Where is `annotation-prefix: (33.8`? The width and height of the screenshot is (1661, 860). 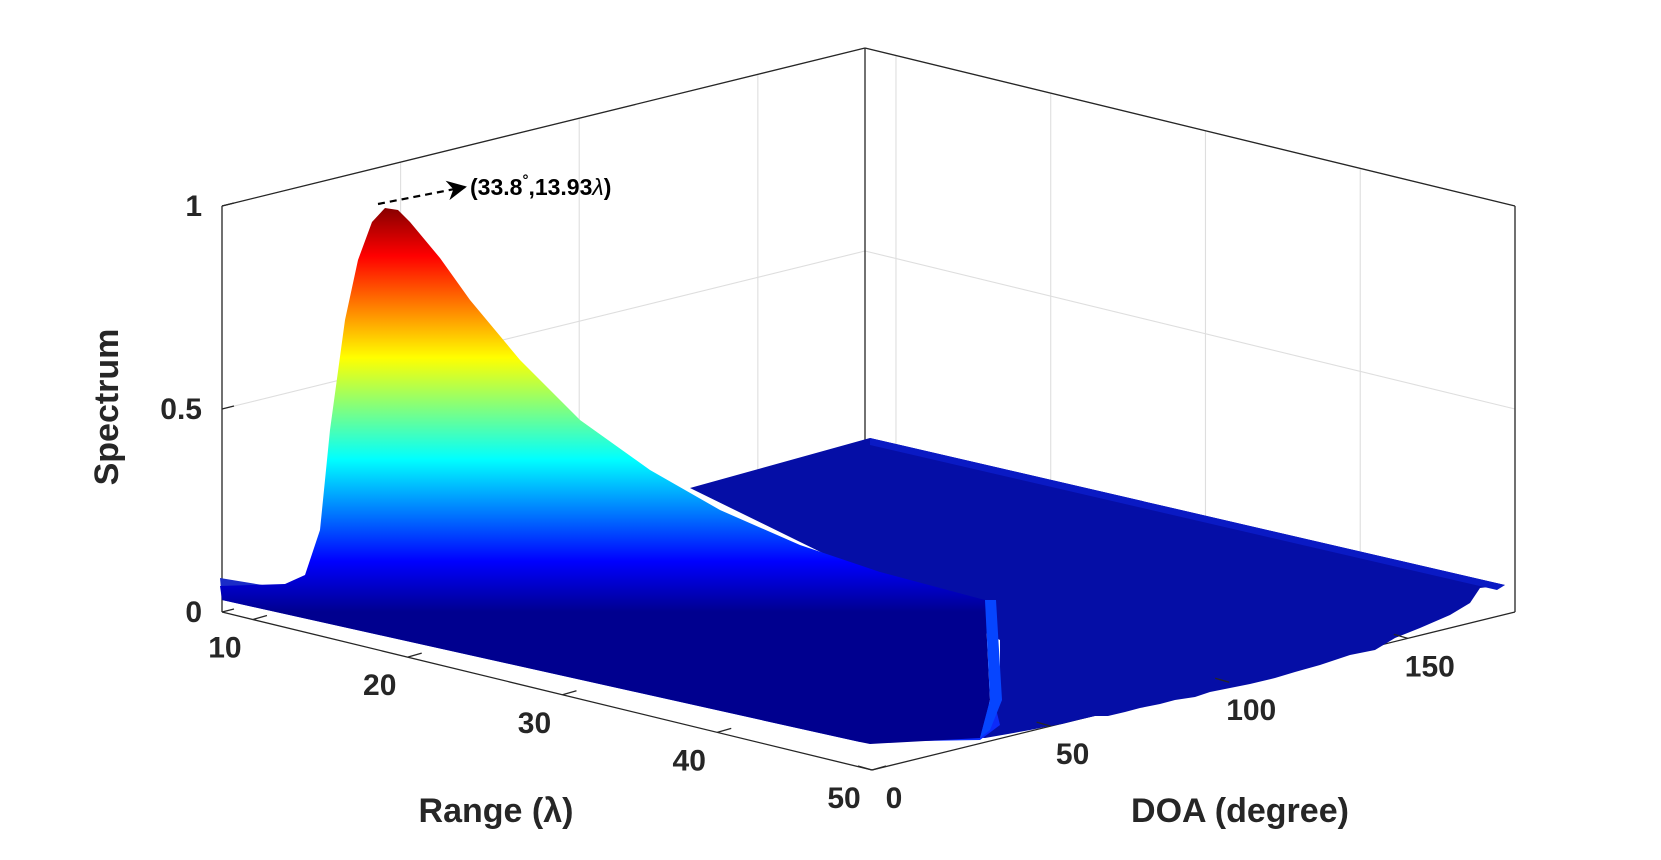 annotation-prefix: (33.8 is located at coordinates (496, 187).